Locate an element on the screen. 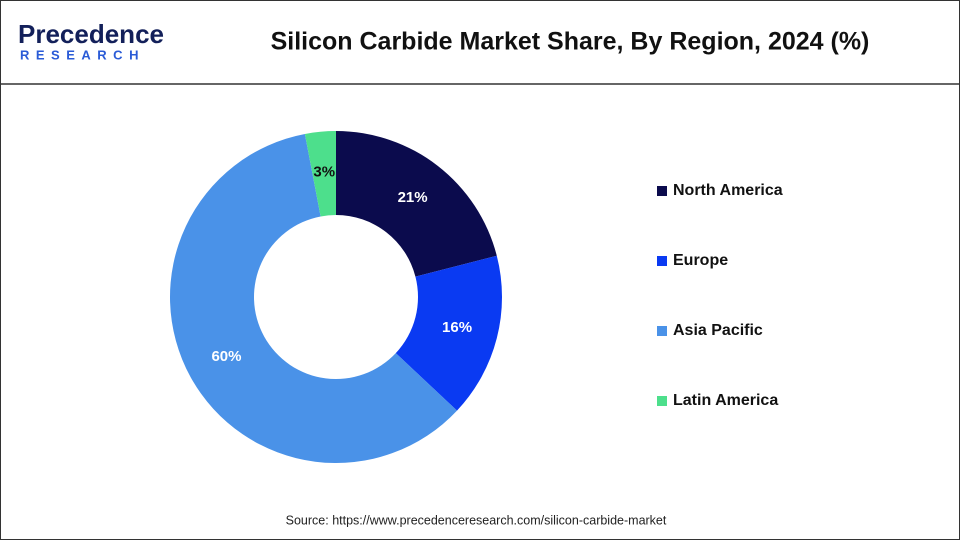  logo-name: Precedence is located at coordinates (91, 34).